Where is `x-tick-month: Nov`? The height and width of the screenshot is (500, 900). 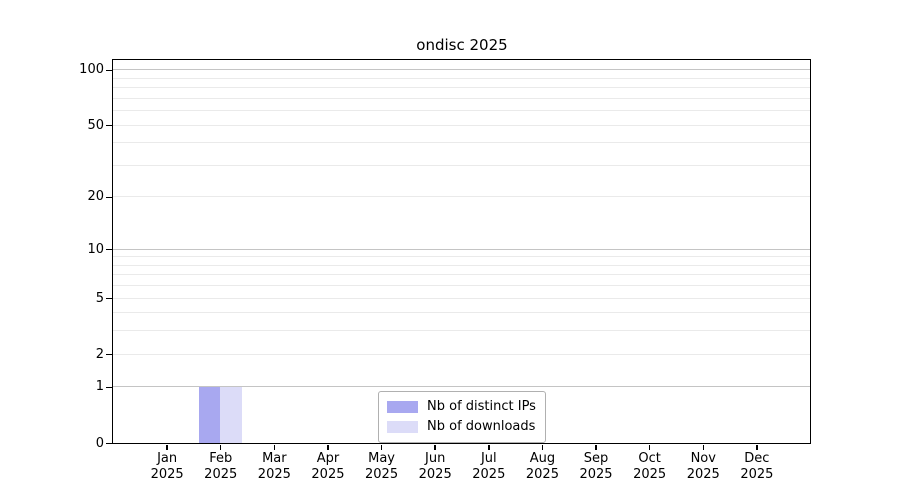
x-tick-month: Nov is located at coordinates (703, 458).